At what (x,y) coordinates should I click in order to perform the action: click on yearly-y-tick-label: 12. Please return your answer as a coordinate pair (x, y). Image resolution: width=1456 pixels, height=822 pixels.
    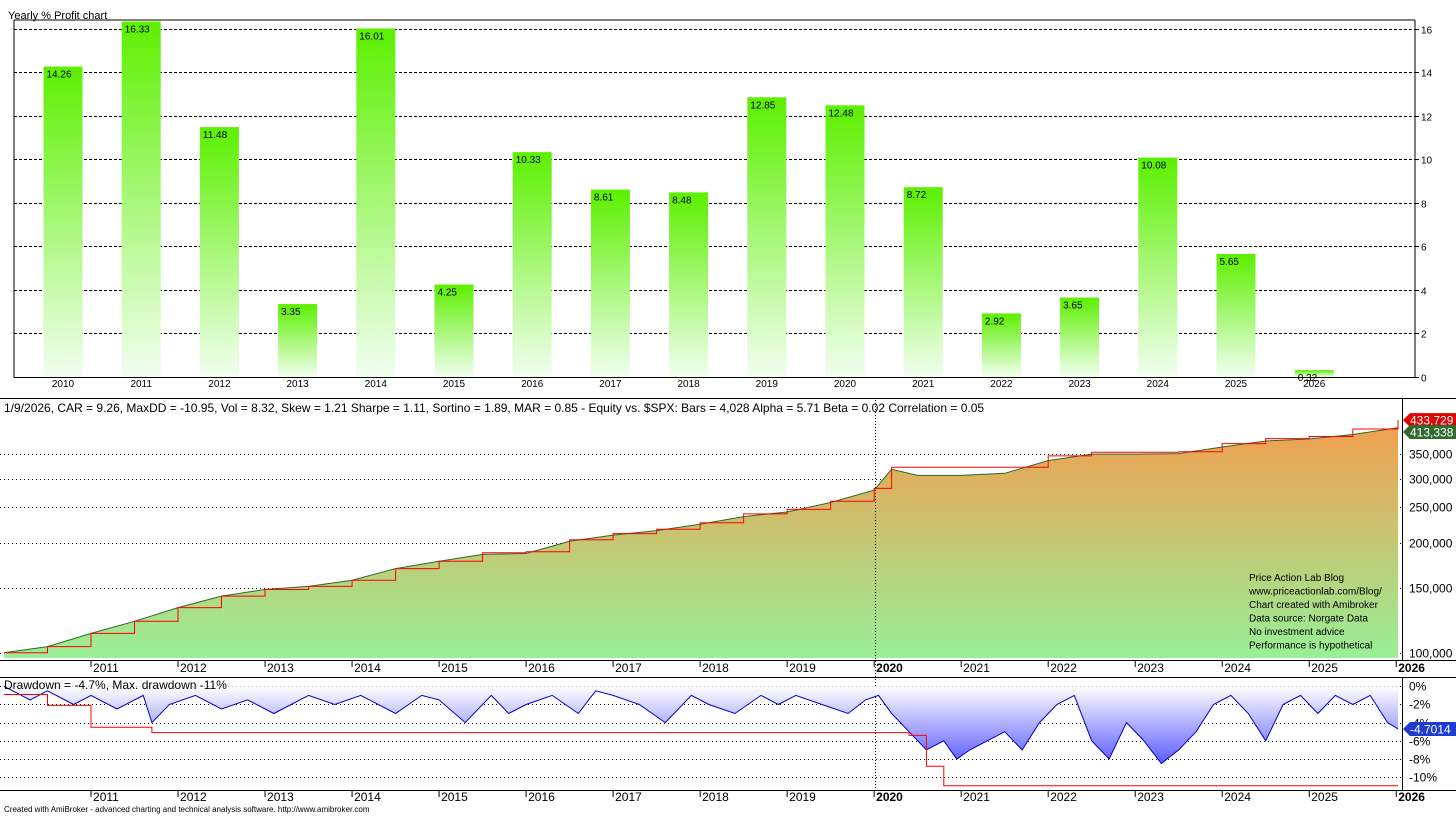
    Looking at the image, I should click on (1427, 118).